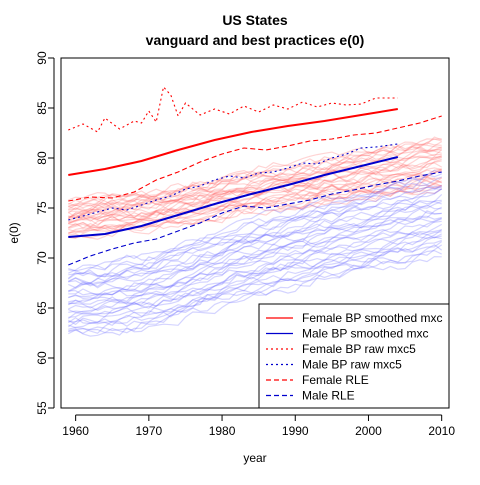 The image size is (480, 485). Describe the element at coordinates (365, 334) in the screenshot. I see `legend-label: Male BP smoothed mxc` at that location.